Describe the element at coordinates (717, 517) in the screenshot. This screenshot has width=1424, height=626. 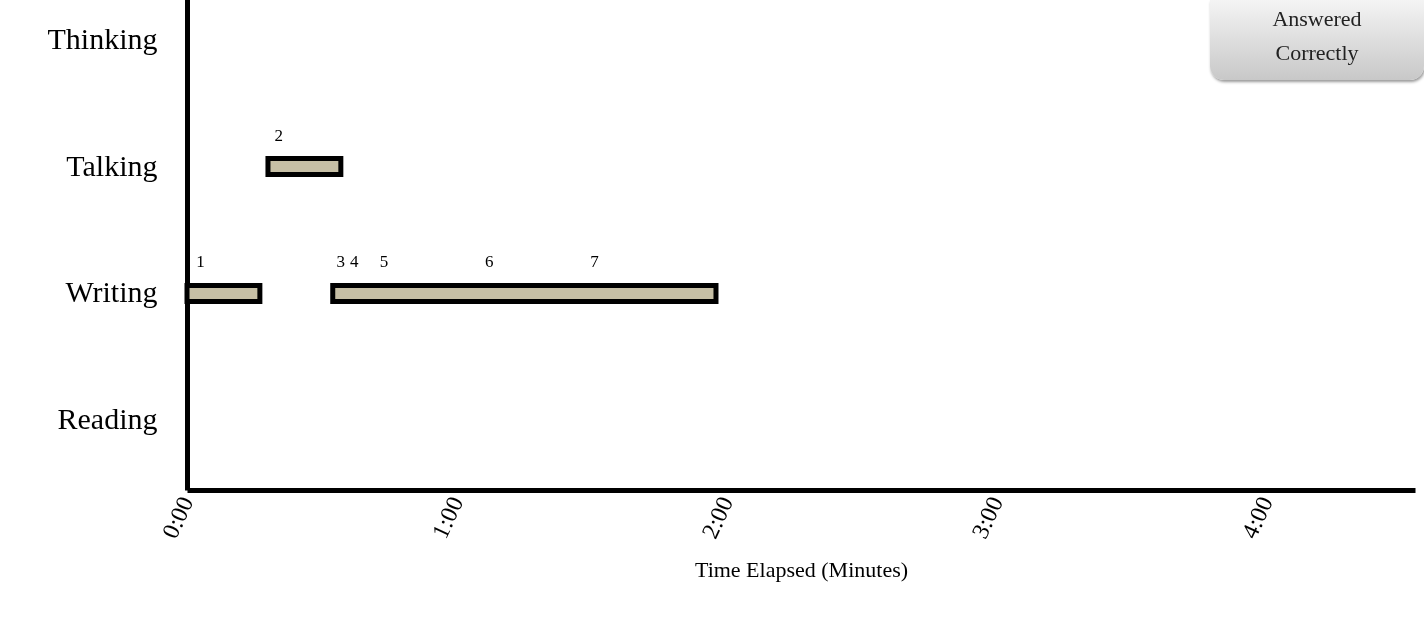
I see `x-tick-label: 2:00` at that location.